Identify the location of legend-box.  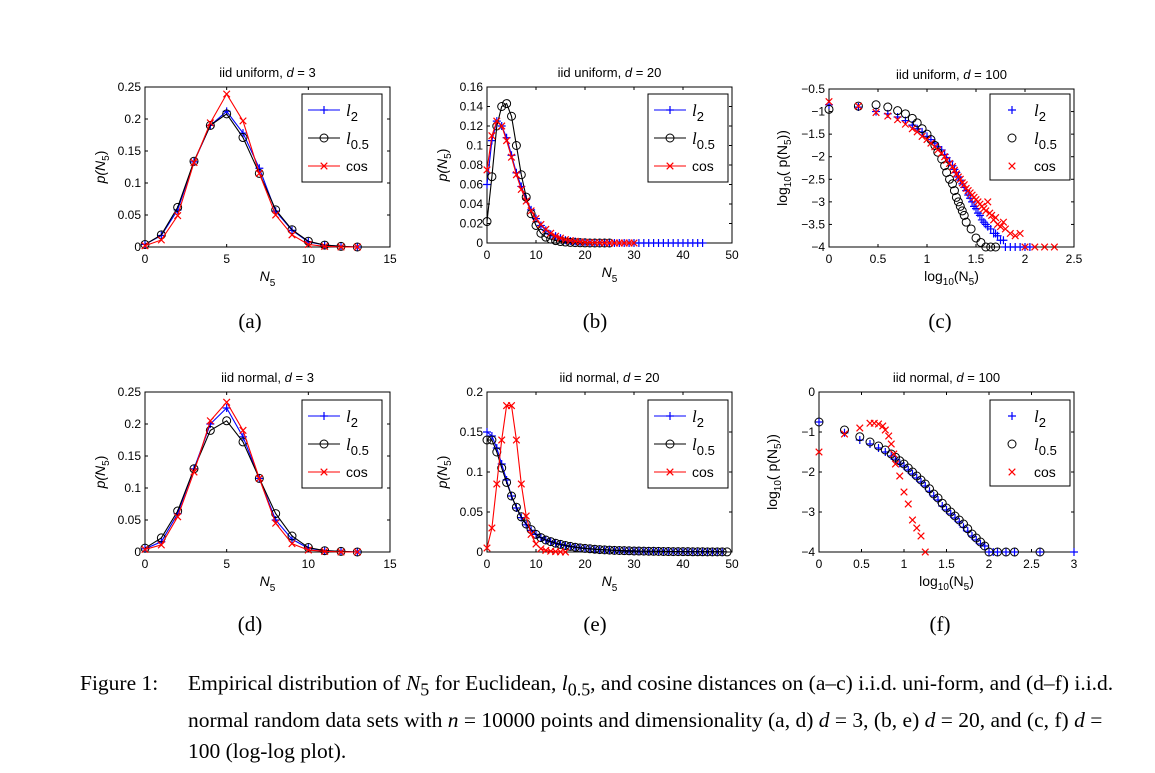
(1030, 443).